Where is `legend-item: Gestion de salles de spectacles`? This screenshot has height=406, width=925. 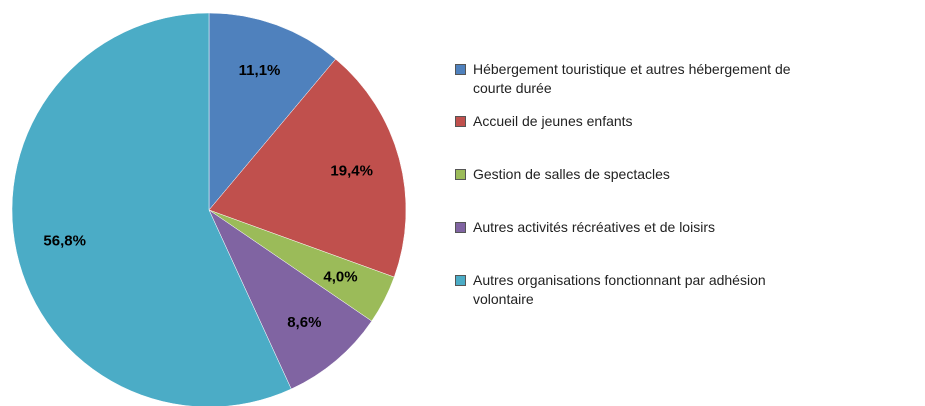 legend-item: Gestion de salles de spectacles is located at coordinates (562, 174).